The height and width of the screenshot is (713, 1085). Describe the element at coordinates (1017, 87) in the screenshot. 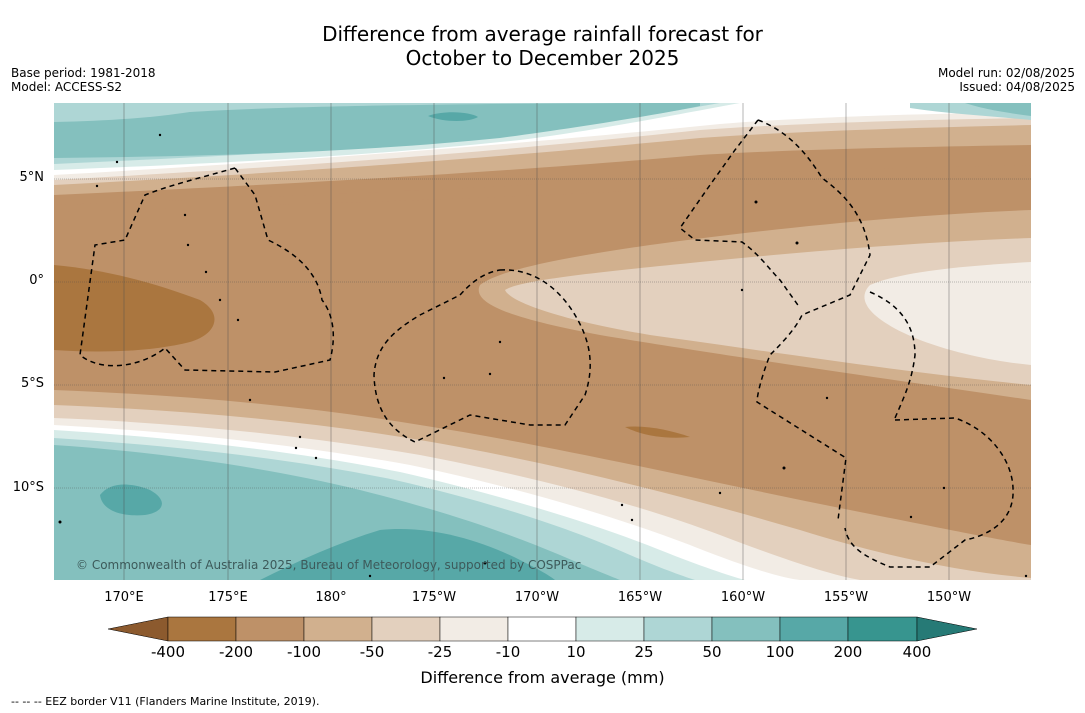

I see `issued-date: Issued: 04/08/2025` at that location.